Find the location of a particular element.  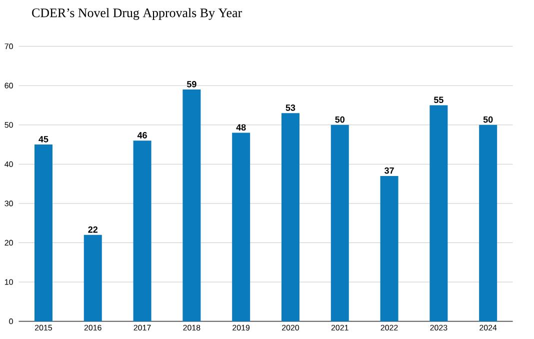

data-label: 22 is located at coordinates (93, 229).